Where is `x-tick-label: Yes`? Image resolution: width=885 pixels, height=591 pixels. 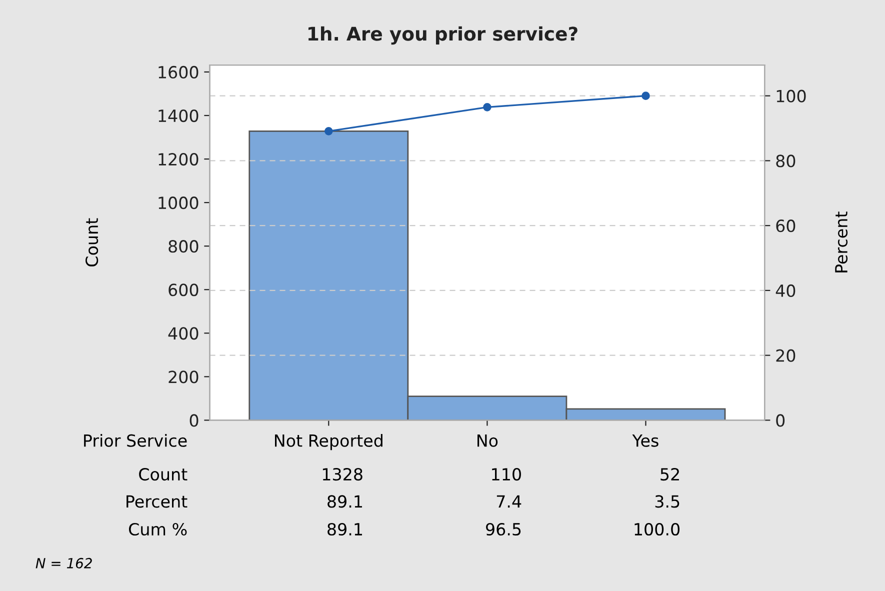 x-tick-label: Yes is located at coordinates (645, 440).